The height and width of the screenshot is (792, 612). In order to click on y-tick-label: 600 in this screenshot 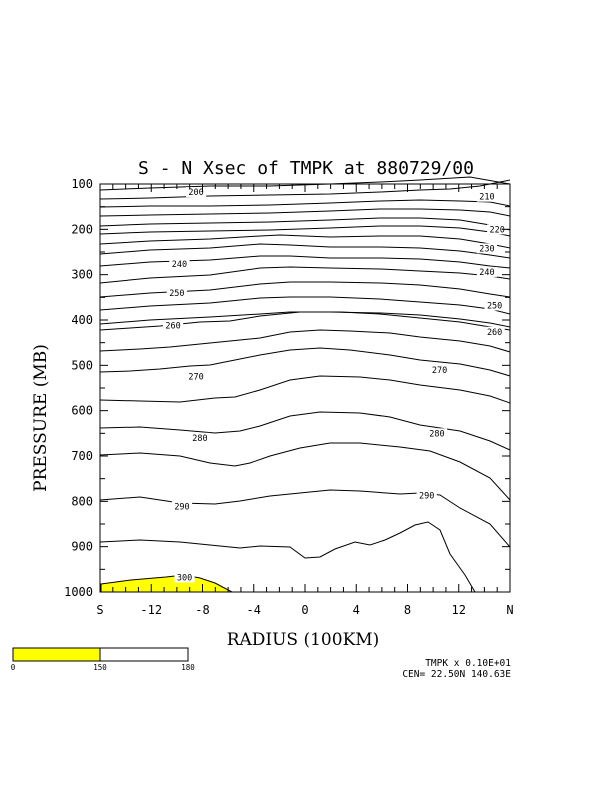, I will do `click(82, 411)`.